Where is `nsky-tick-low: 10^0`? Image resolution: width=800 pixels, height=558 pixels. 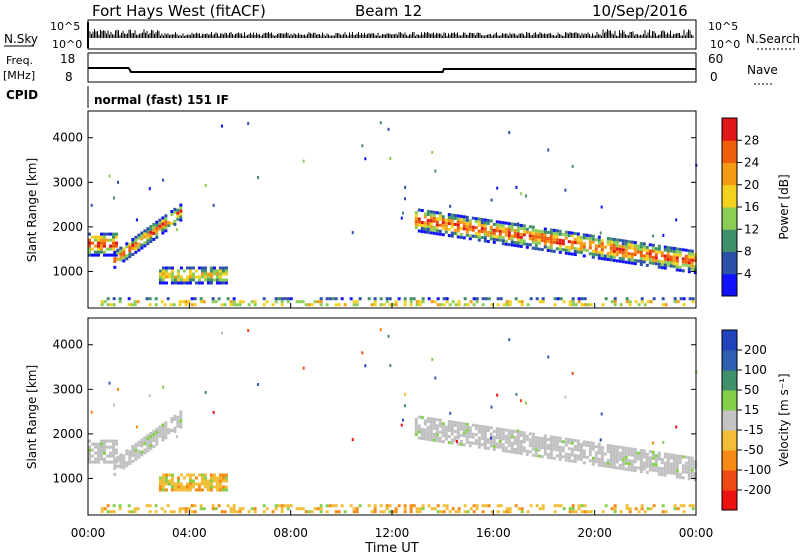
nsky-tick-low: 10^0 is located at coordinates (67, 44).